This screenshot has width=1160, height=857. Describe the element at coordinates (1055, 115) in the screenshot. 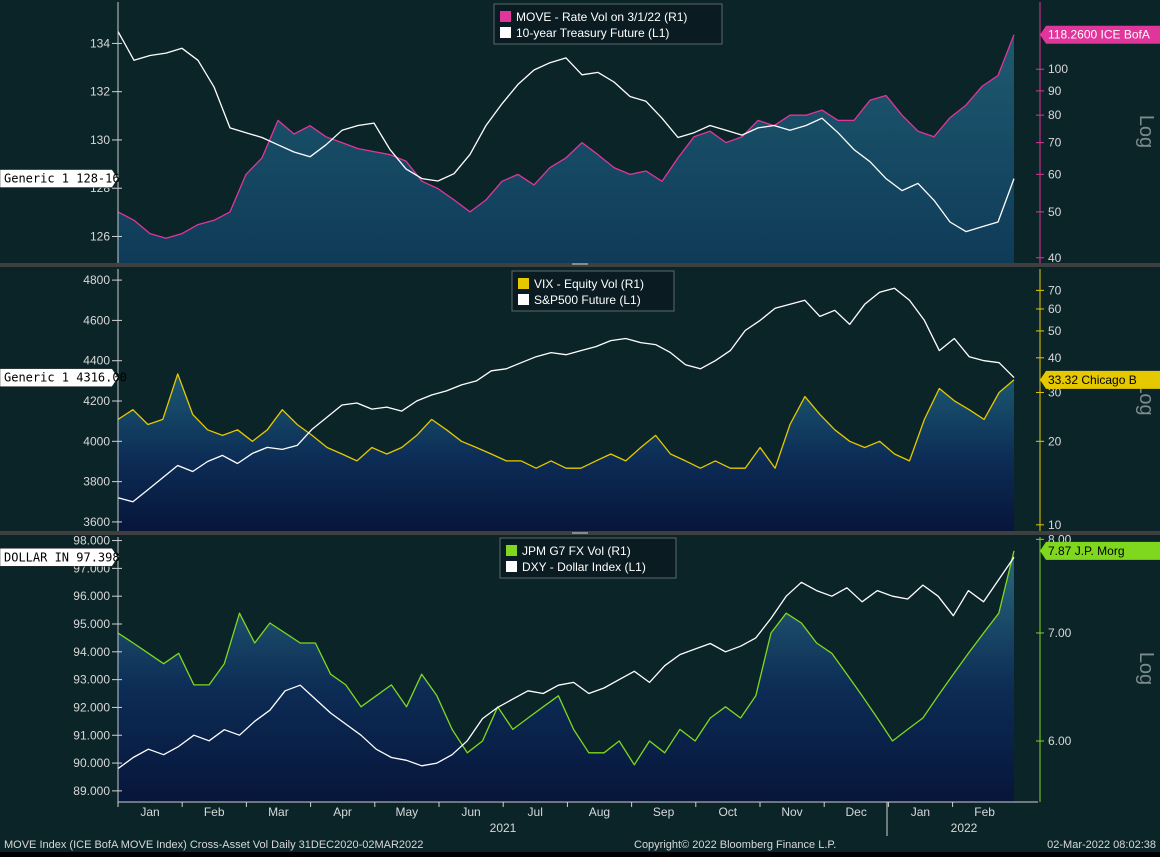

I see `right-tick-label: 80` at that location.